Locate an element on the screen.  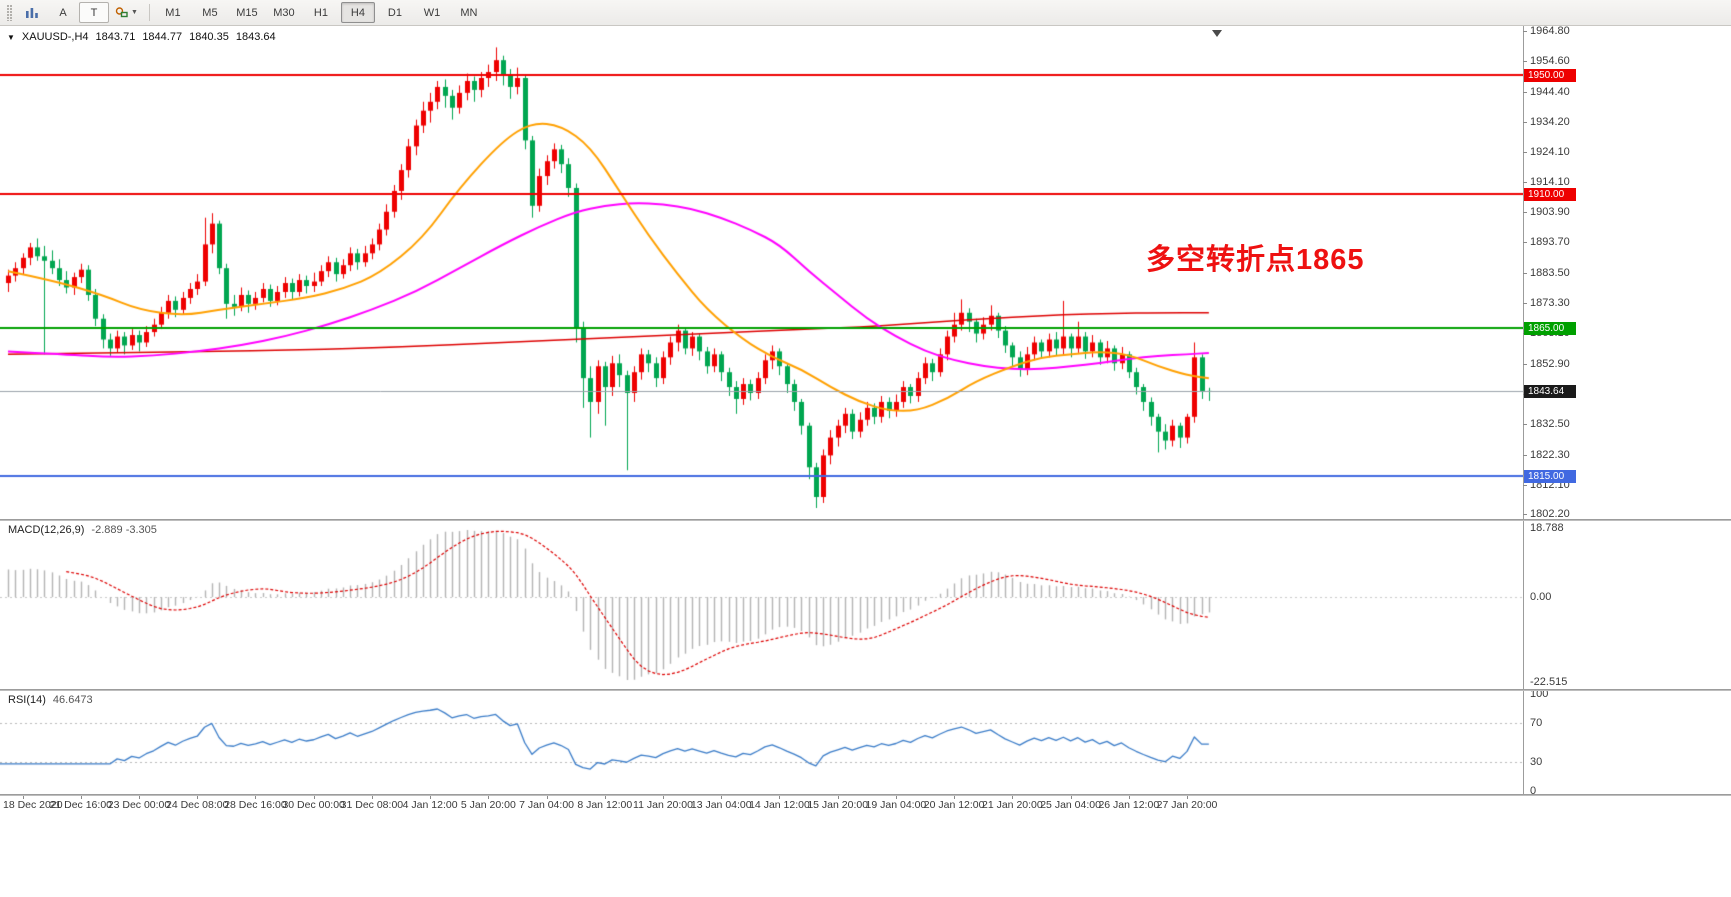
dropdown-caret-icon: ▼ is located at coordinates (134, 12).